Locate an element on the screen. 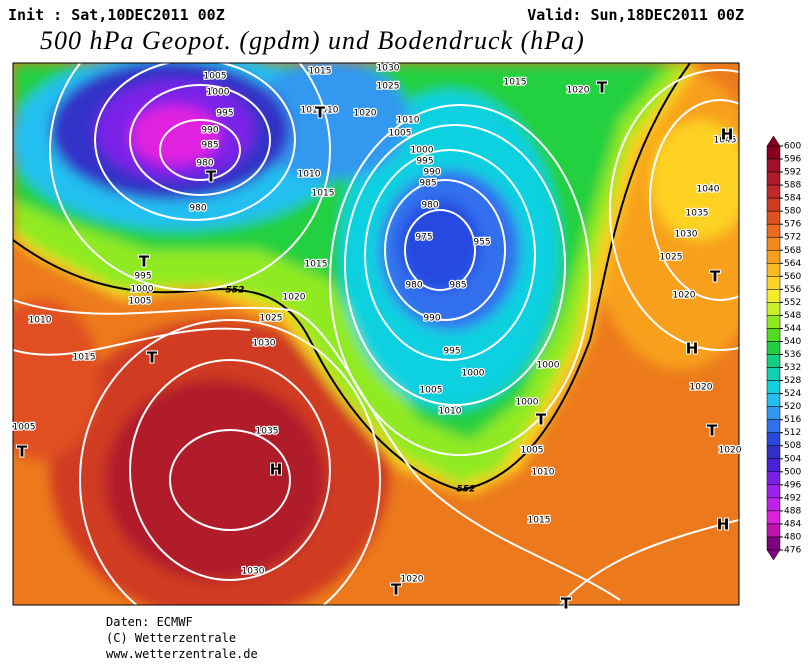 This screenshot has width=812, height=671. isobar-label: 1035 is located at coordinates (697, 214).